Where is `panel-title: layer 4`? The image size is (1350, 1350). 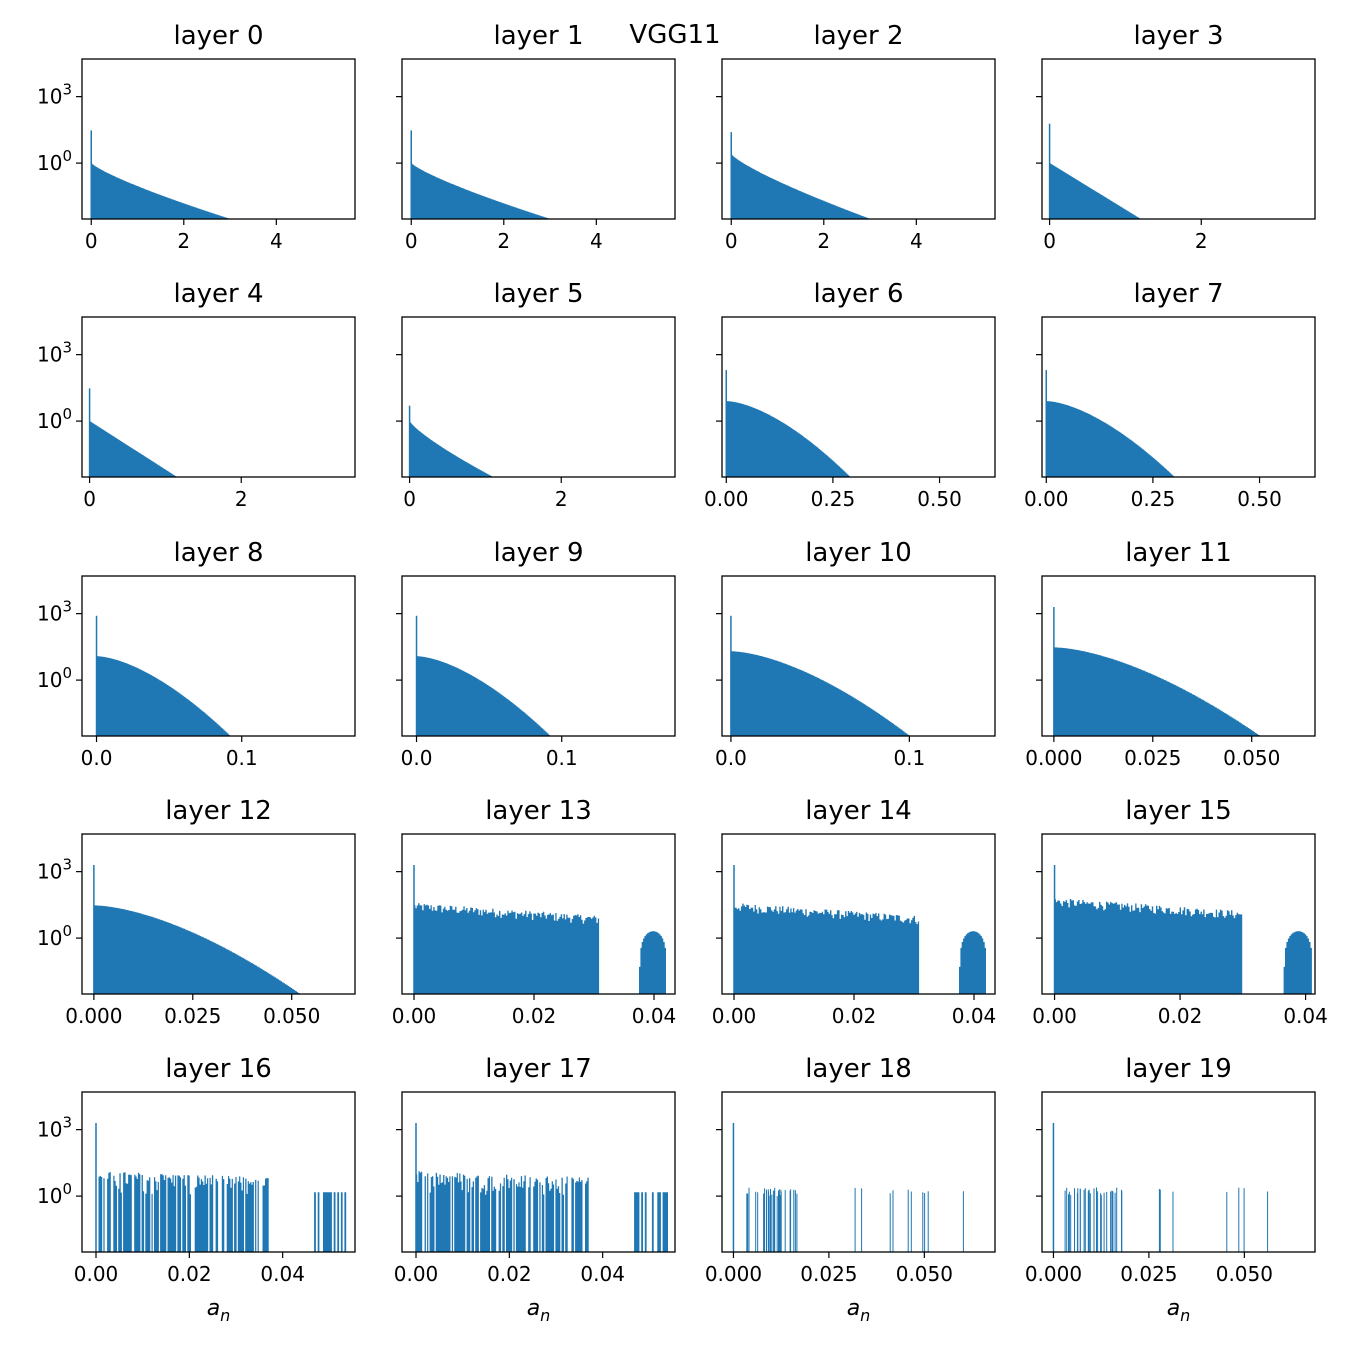
panel-title: layer 4 is located at coordinates (218, 294).